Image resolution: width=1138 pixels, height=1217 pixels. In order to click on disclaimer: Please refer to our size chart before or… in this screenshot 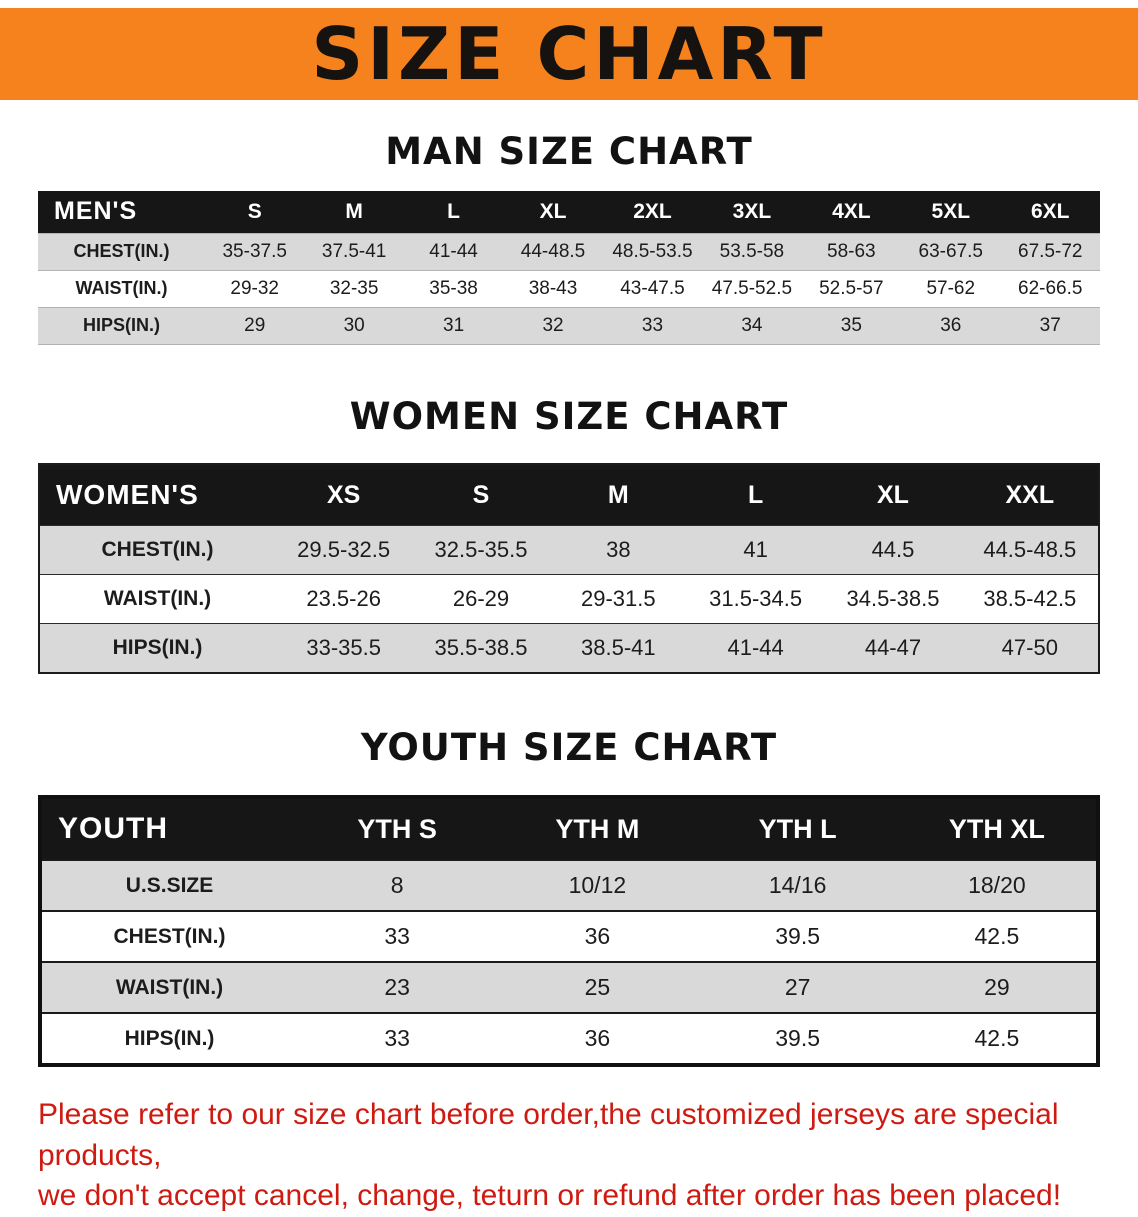, I will do `click(569, 1156)`.